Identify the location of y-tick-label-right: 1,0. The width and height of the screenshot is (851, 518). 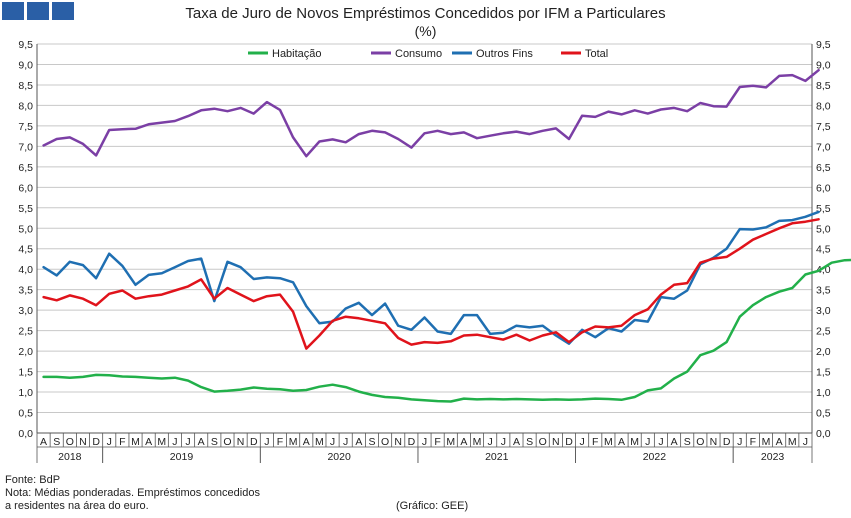
(823, 393).